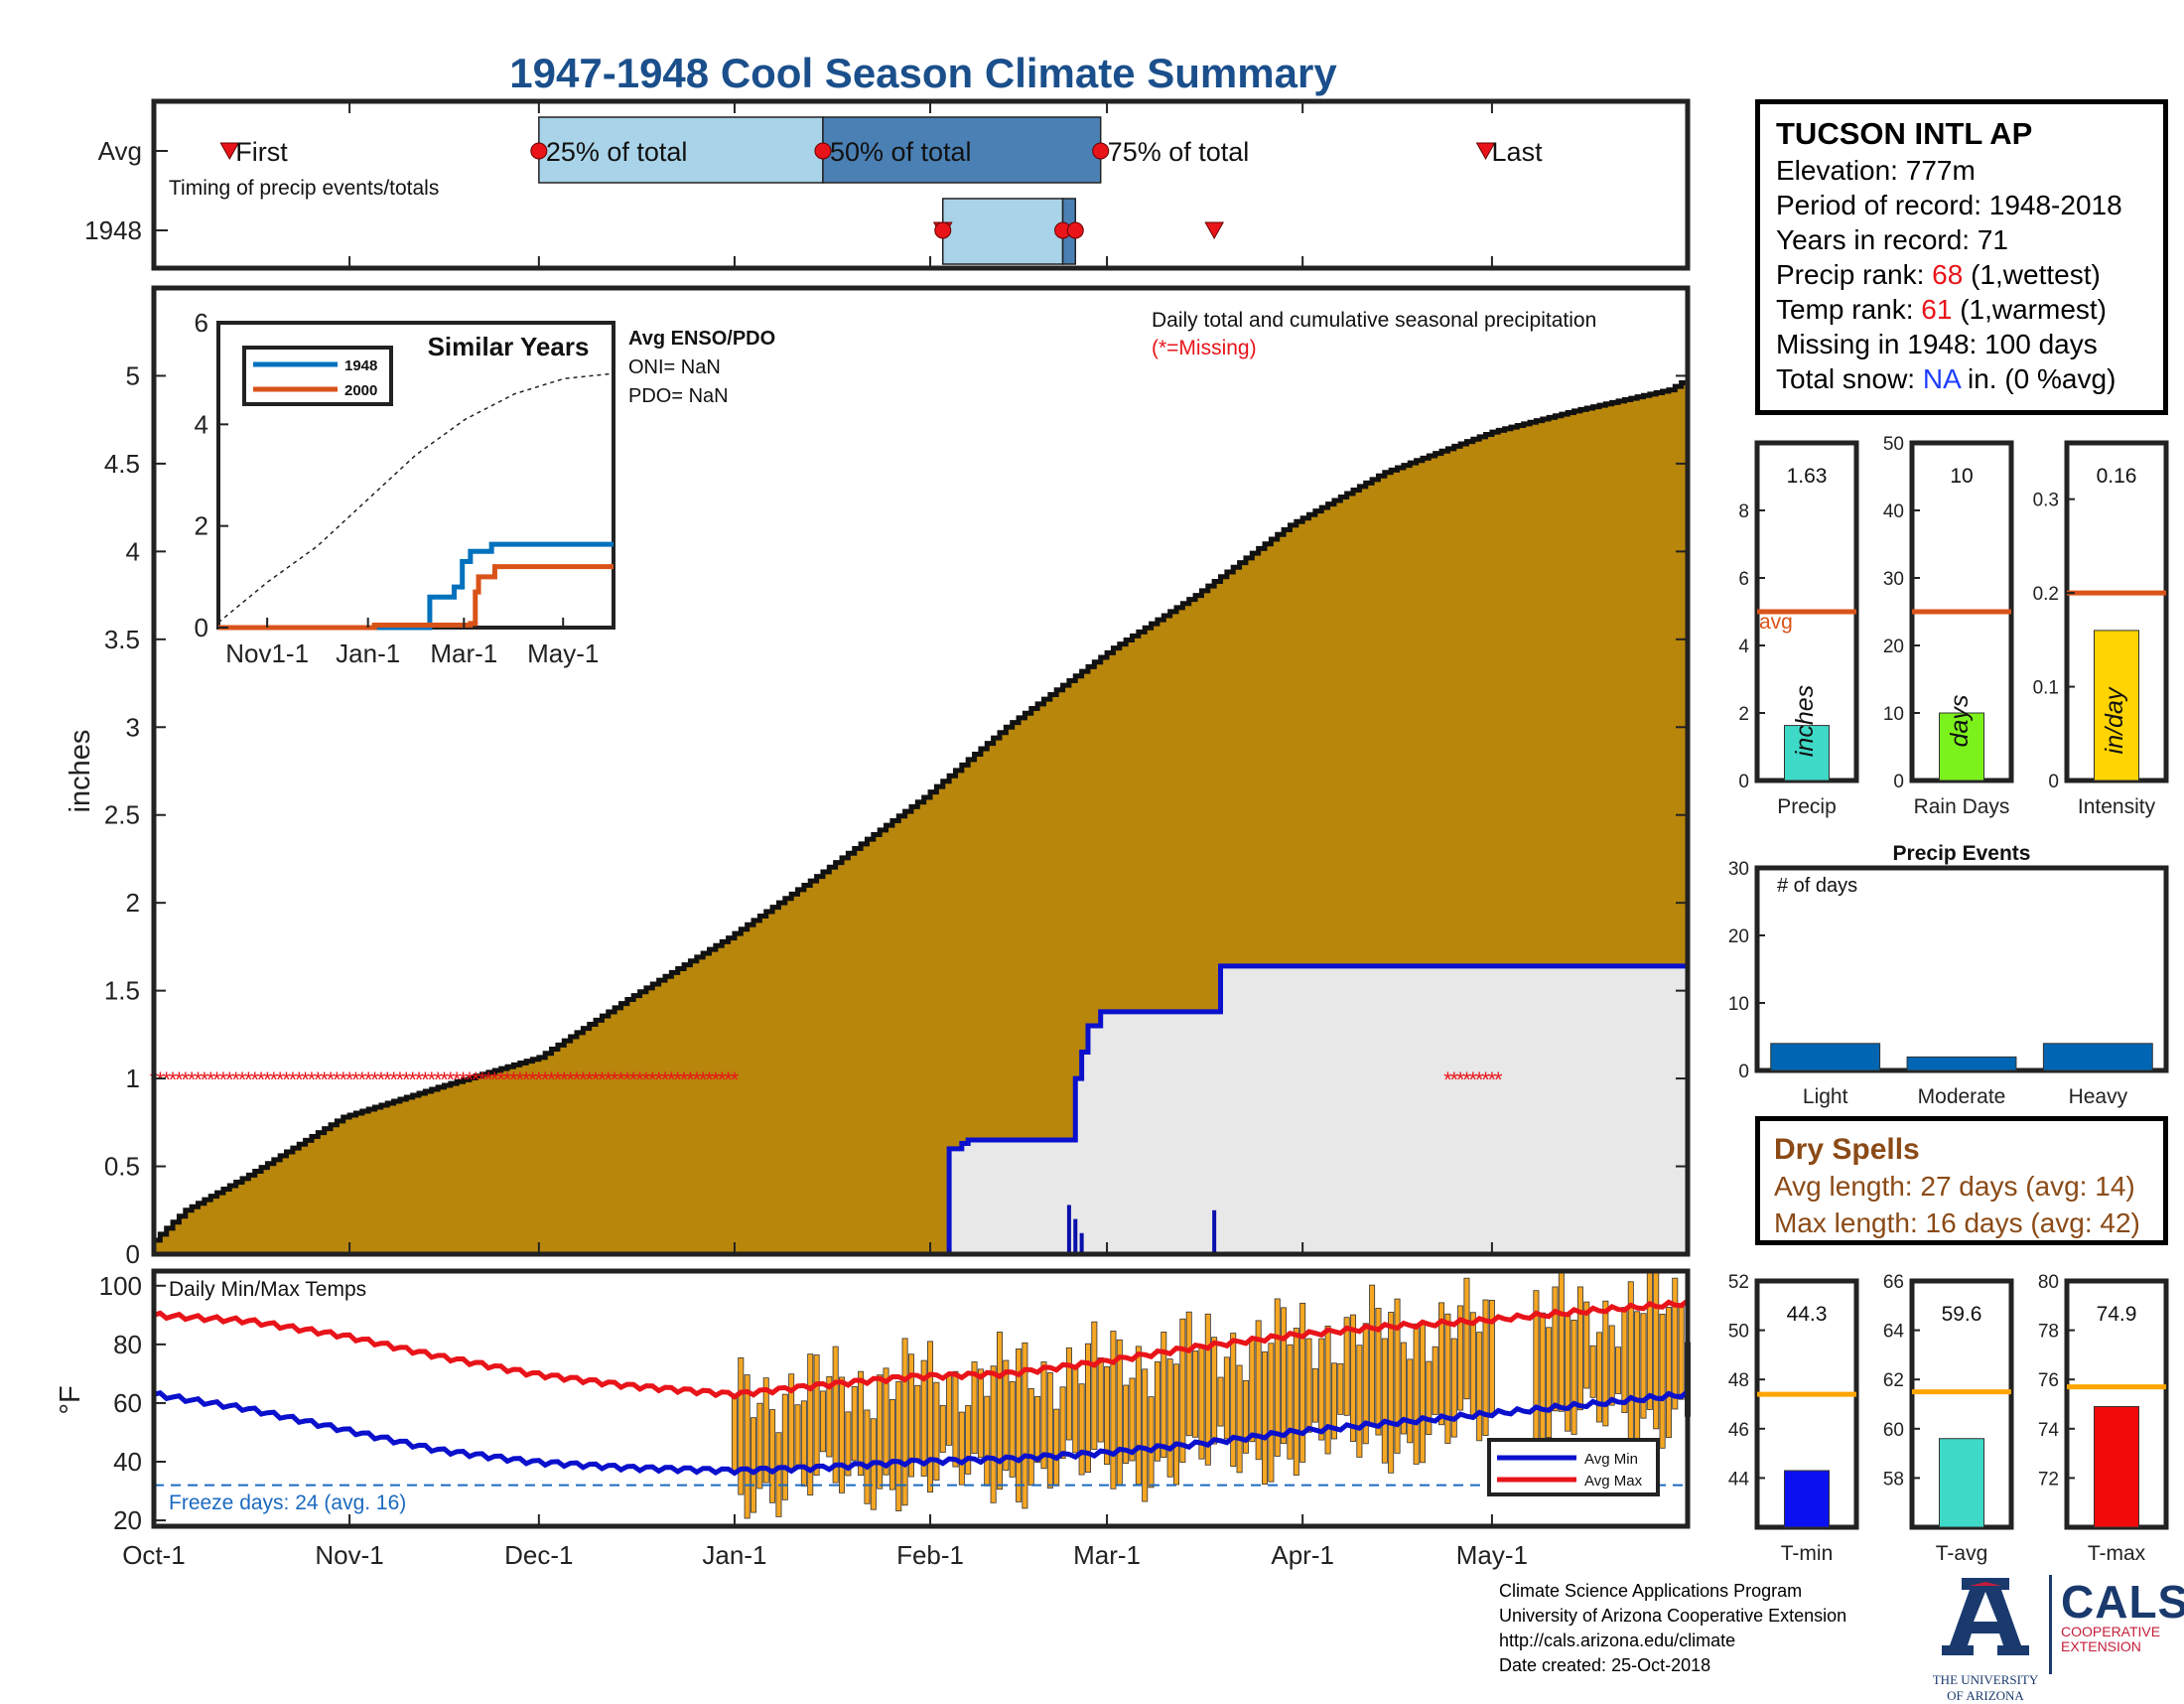  I want to click on cumulative-y-tick-label: 2, so click(133, 903).